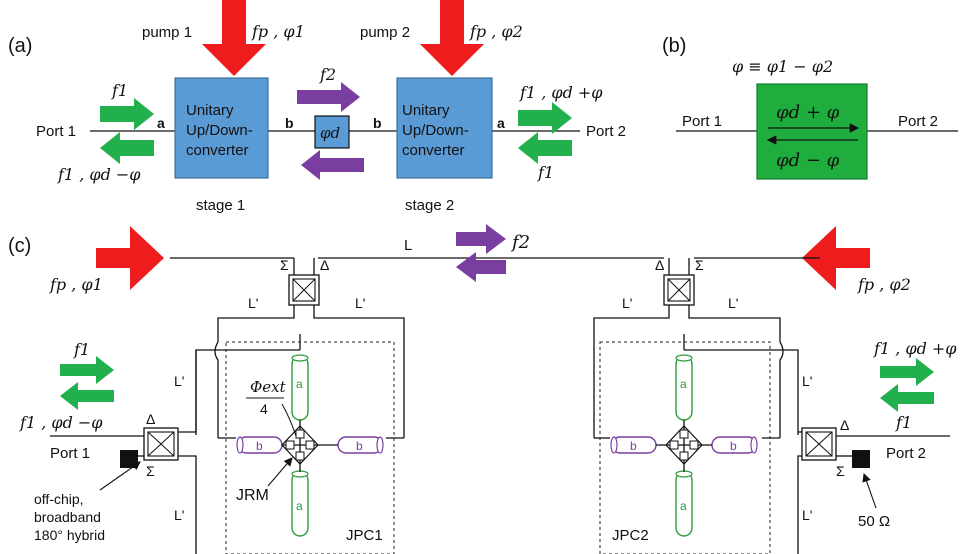  Describe the element at coordinates (861, 459) in the screenshot. I see `load-port2` at that location.